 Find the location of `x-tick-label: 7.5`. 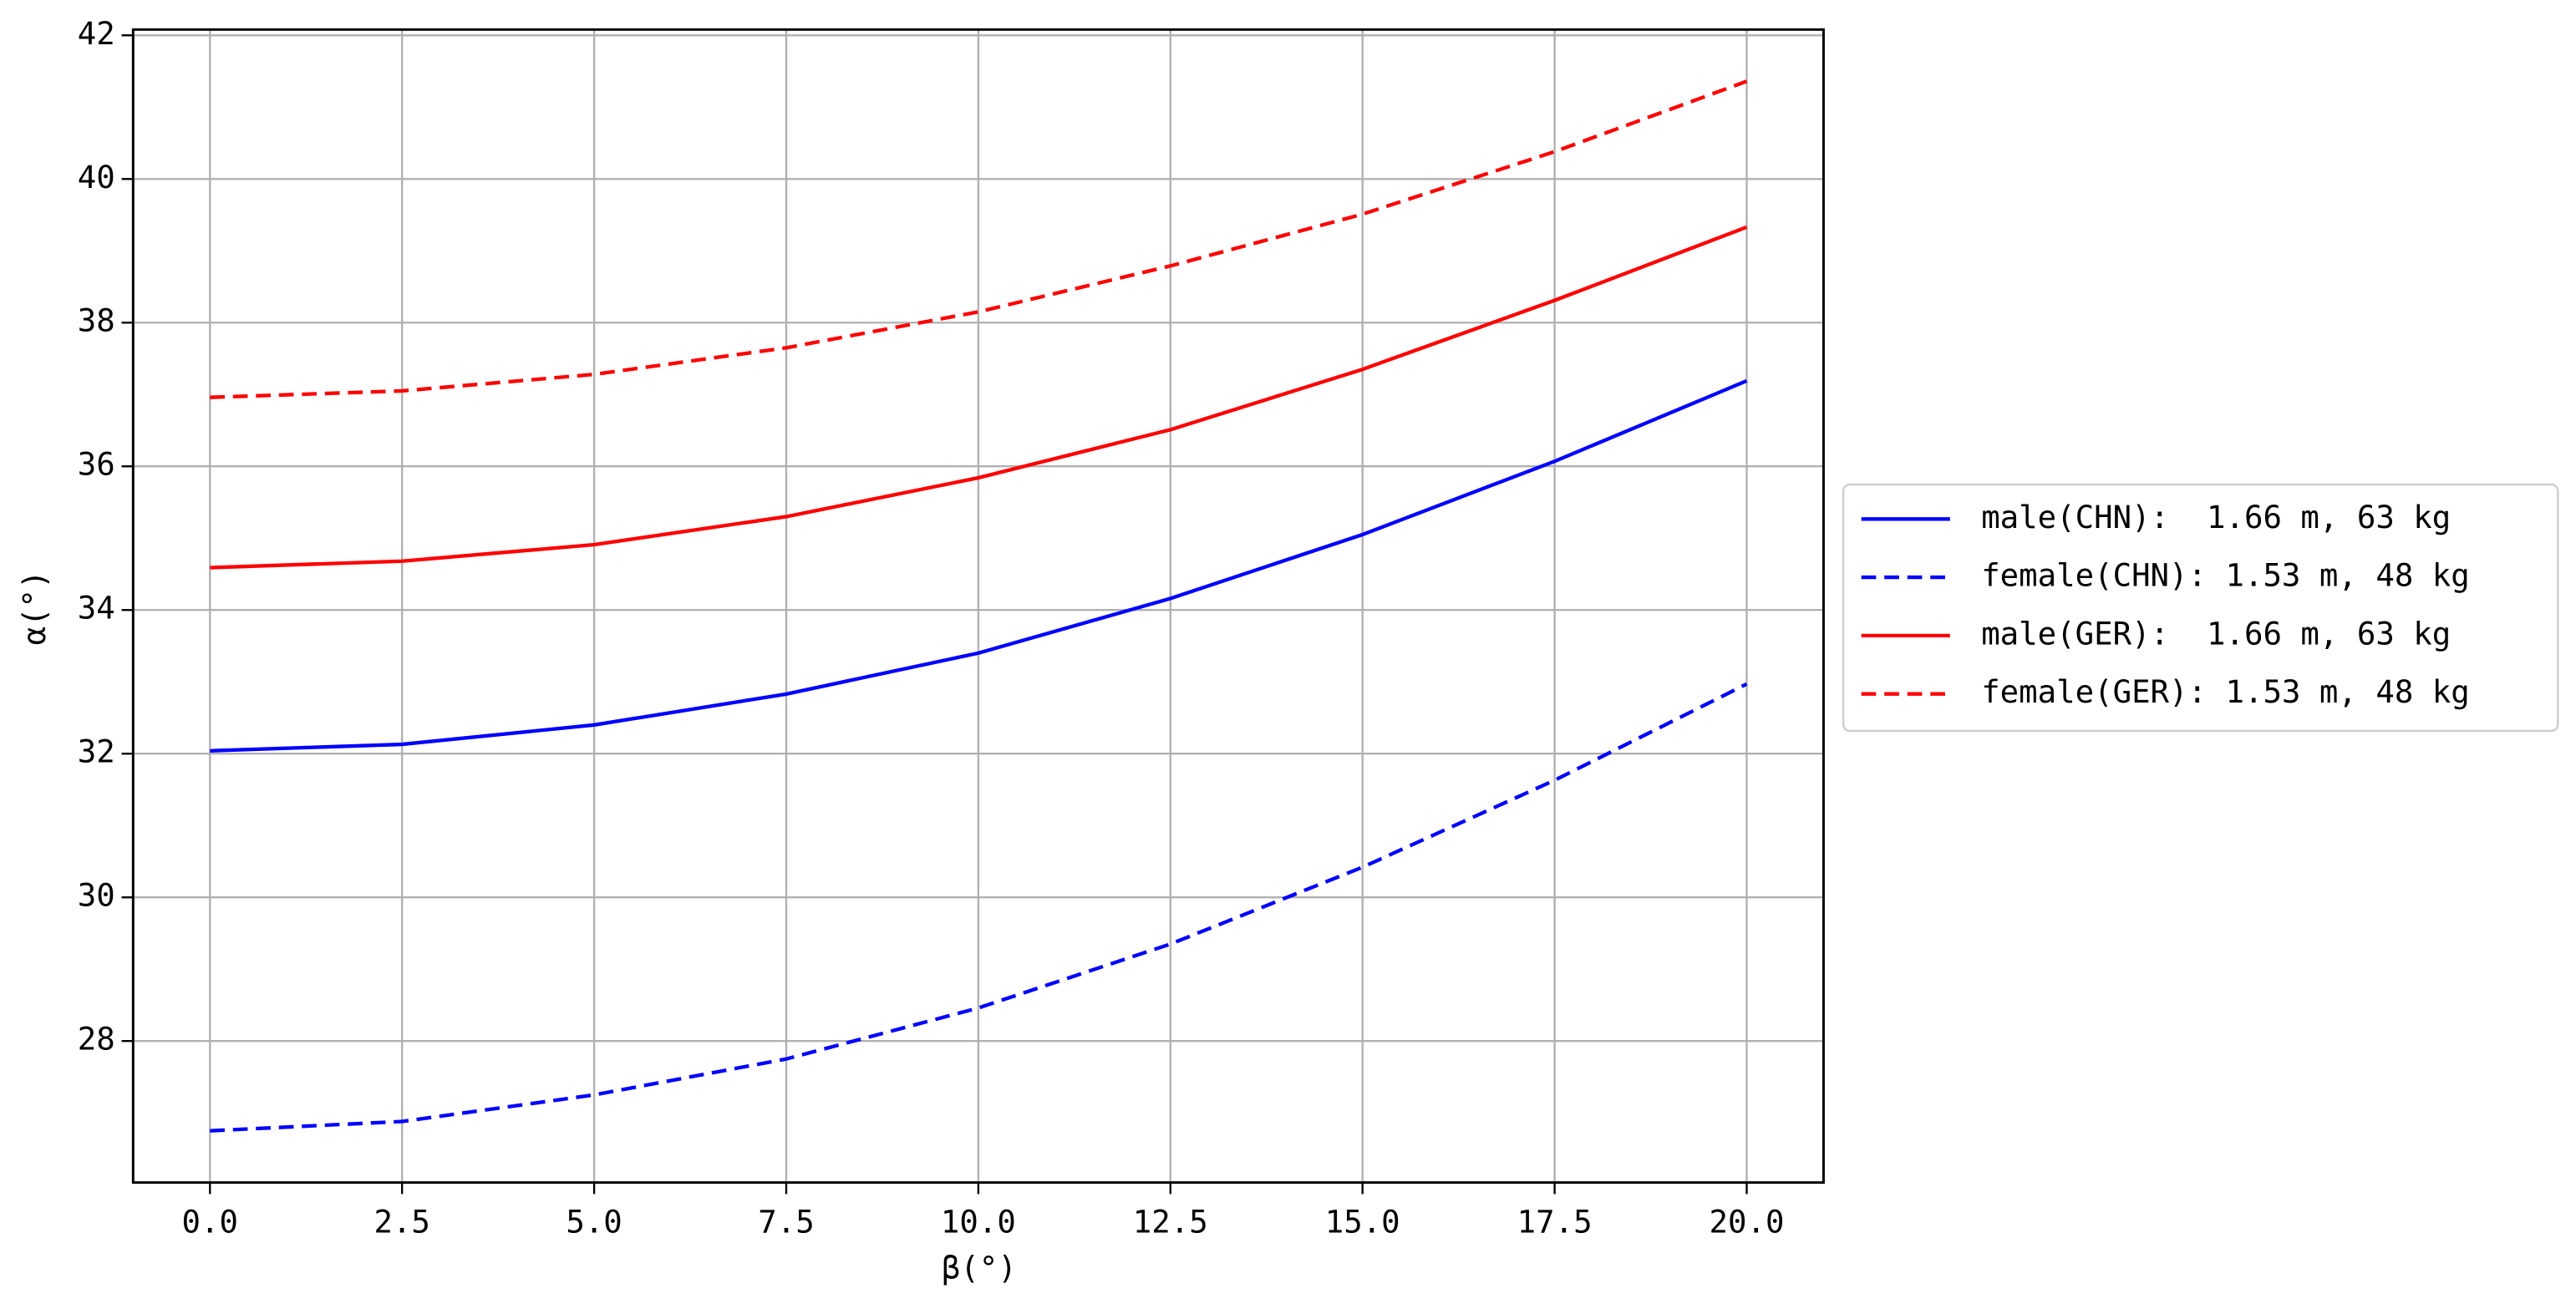

x-tick-label: 7.5 is located at coordinates (786, 1221).